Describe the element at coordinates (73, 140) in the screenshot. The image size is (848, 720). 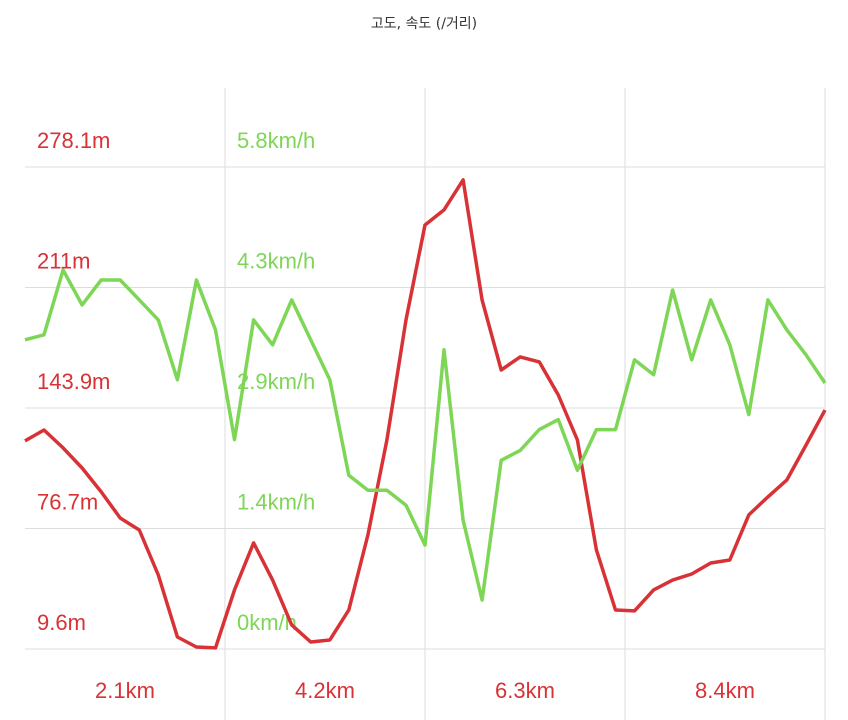
I see `y-tick-label: 278.1m` at that location.